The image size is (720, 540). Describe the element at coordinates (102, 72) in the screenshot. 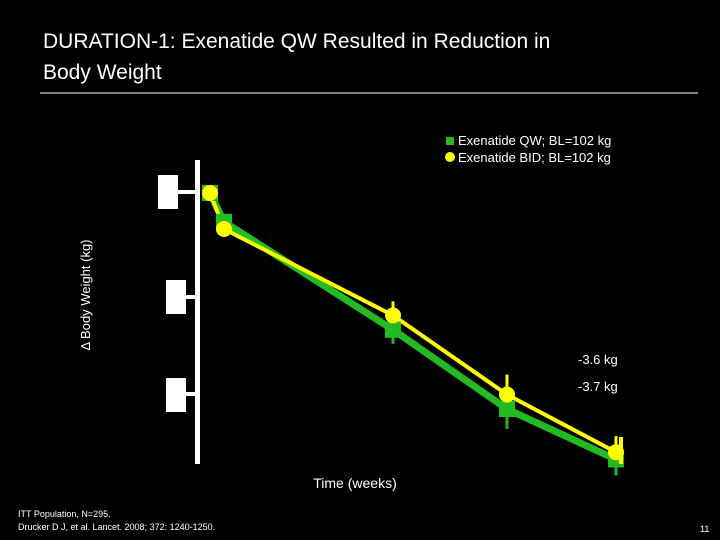

I see `title-line-2: Body Weight` at that location.